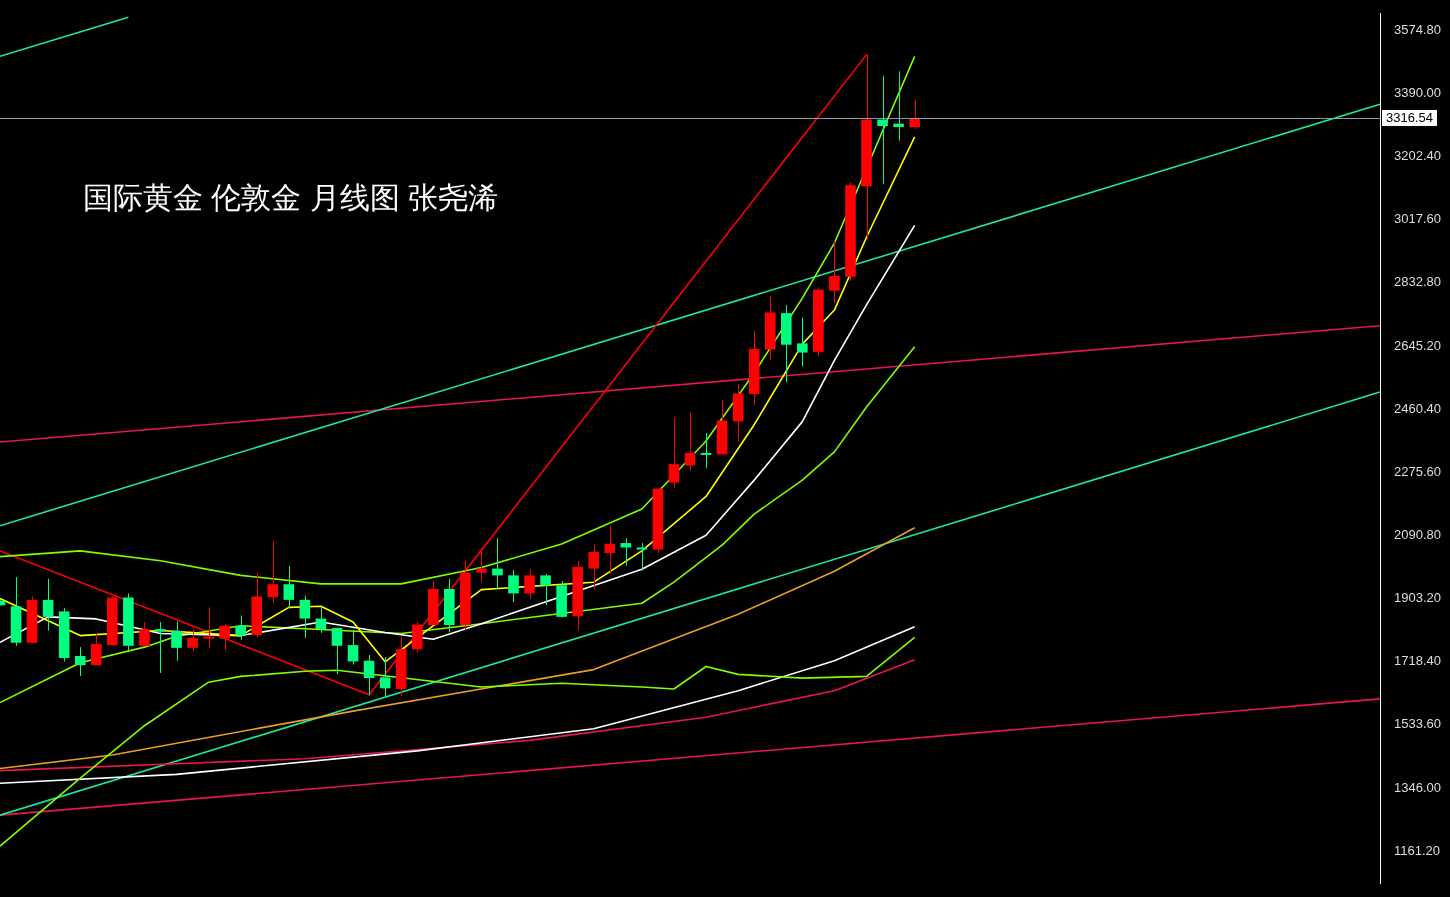  Describe the element at coordinates (1417, 724) in the screenshot. I see `y-tick-label: 1533.60` at that location.